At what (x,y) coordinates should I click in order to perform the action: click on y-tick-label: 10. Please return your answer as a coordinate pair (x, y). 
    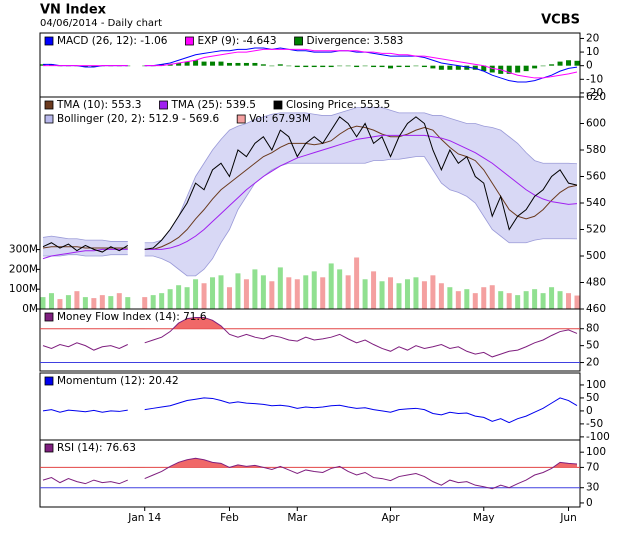
    Looking at the image, I should click on (592, 52).